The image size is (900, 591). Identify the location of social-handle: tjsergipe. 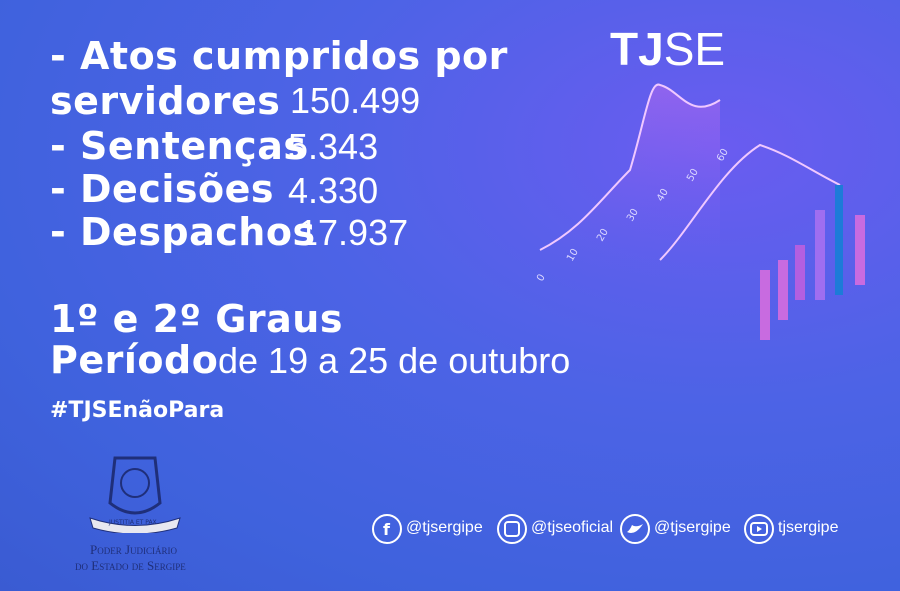
(808, 527).